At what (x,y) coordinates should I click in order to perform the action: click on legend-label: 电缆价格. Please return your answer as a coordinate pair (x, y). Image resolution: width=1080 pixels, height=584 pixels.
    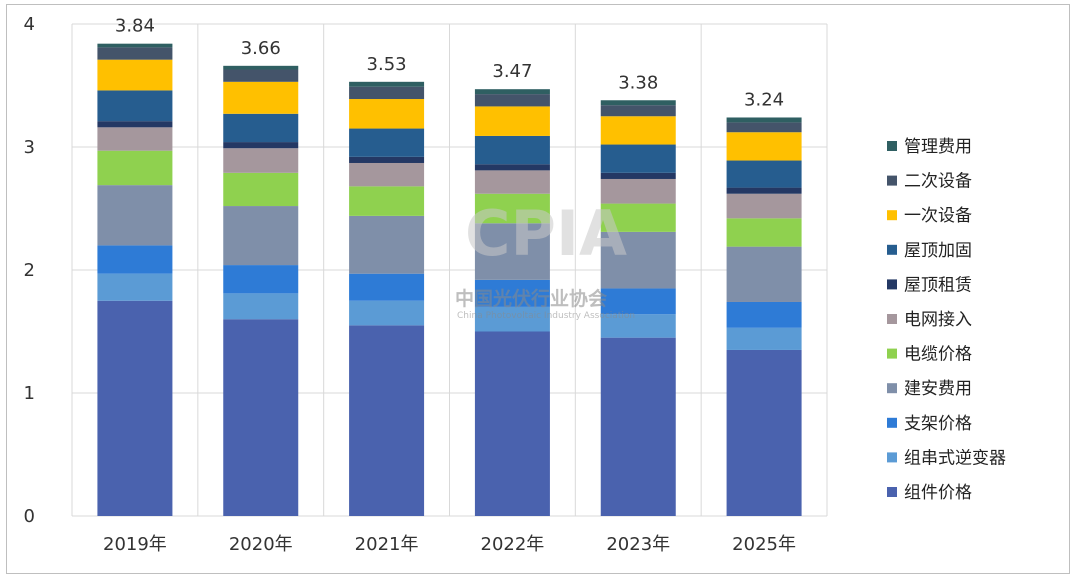
    Looking at the image, I should click on (938, 355).